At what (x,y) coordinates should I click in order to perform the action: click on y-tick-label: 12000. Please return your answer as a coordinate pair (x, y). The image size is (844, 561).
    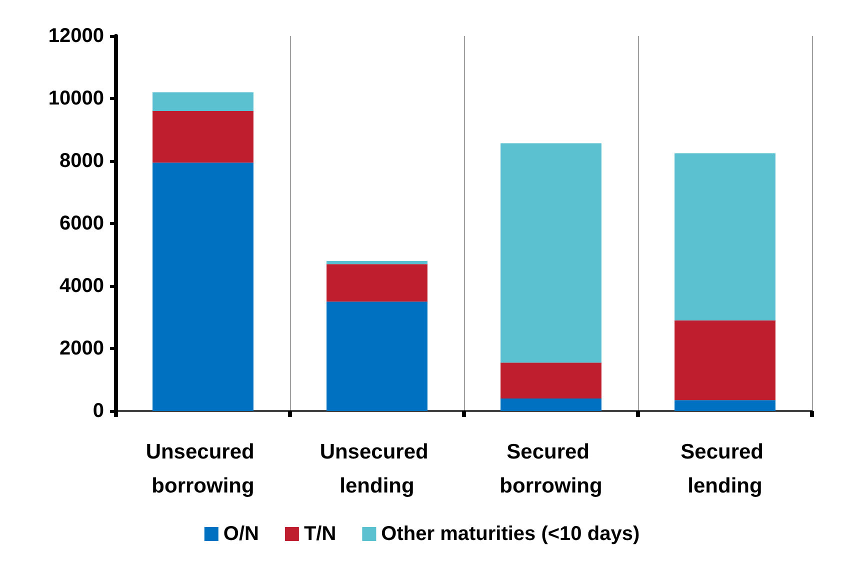
    Looking at the image, I should click on (76, 36).